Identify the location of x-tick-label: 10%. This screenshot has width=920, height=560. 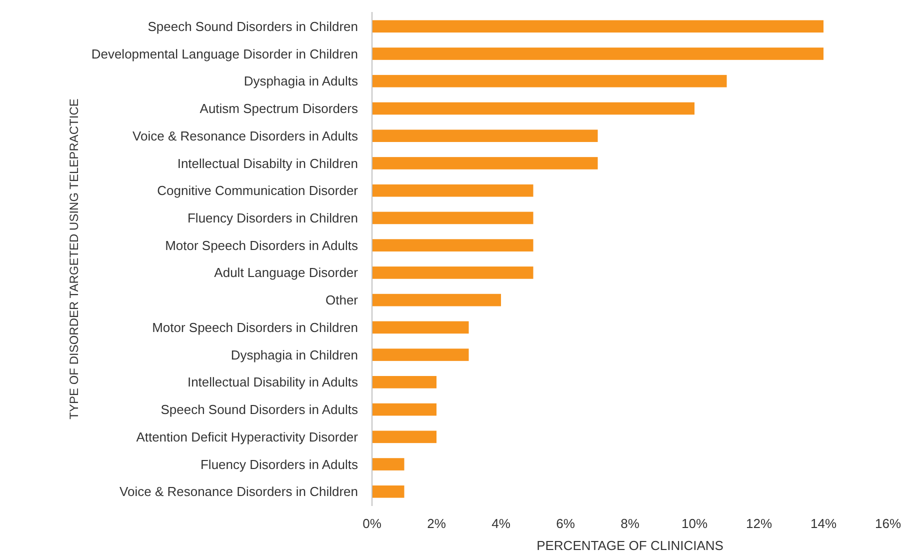
(694, 523).